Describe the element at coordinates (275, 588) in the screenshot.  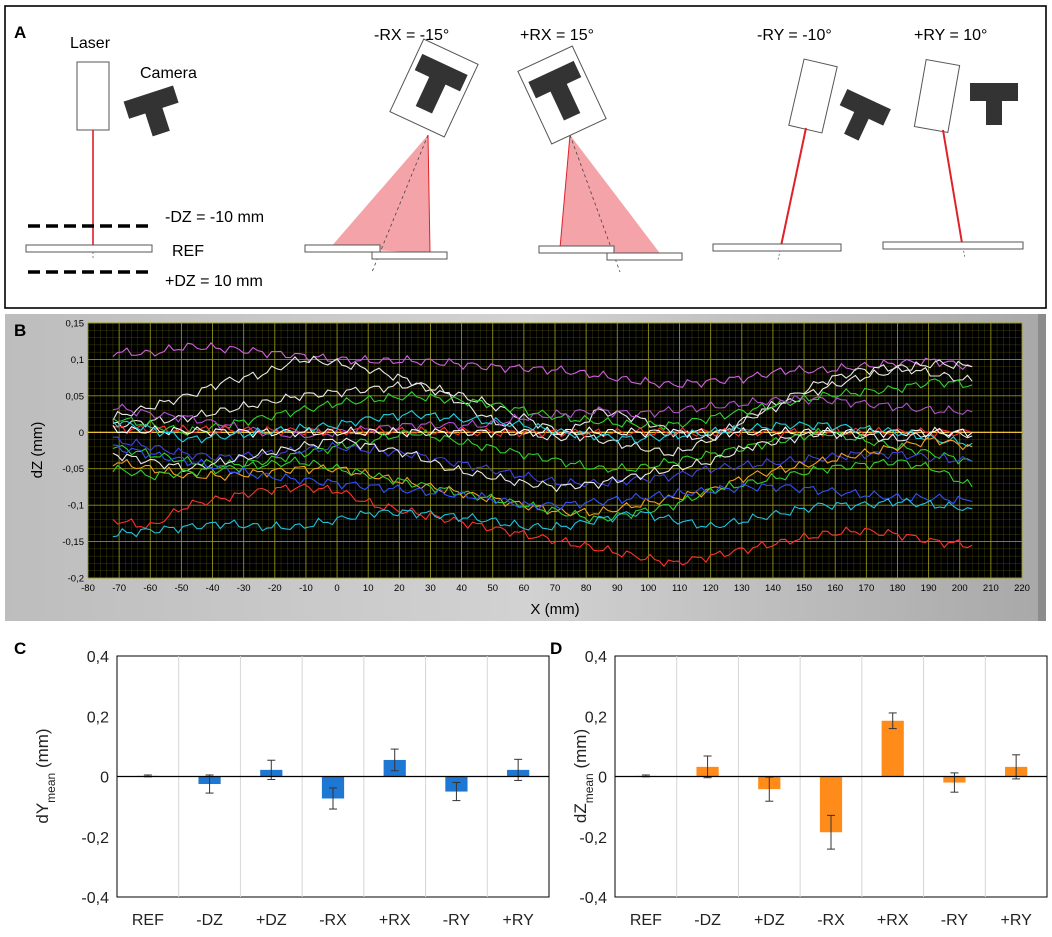
I see `x-tick-label: -20` at that location.